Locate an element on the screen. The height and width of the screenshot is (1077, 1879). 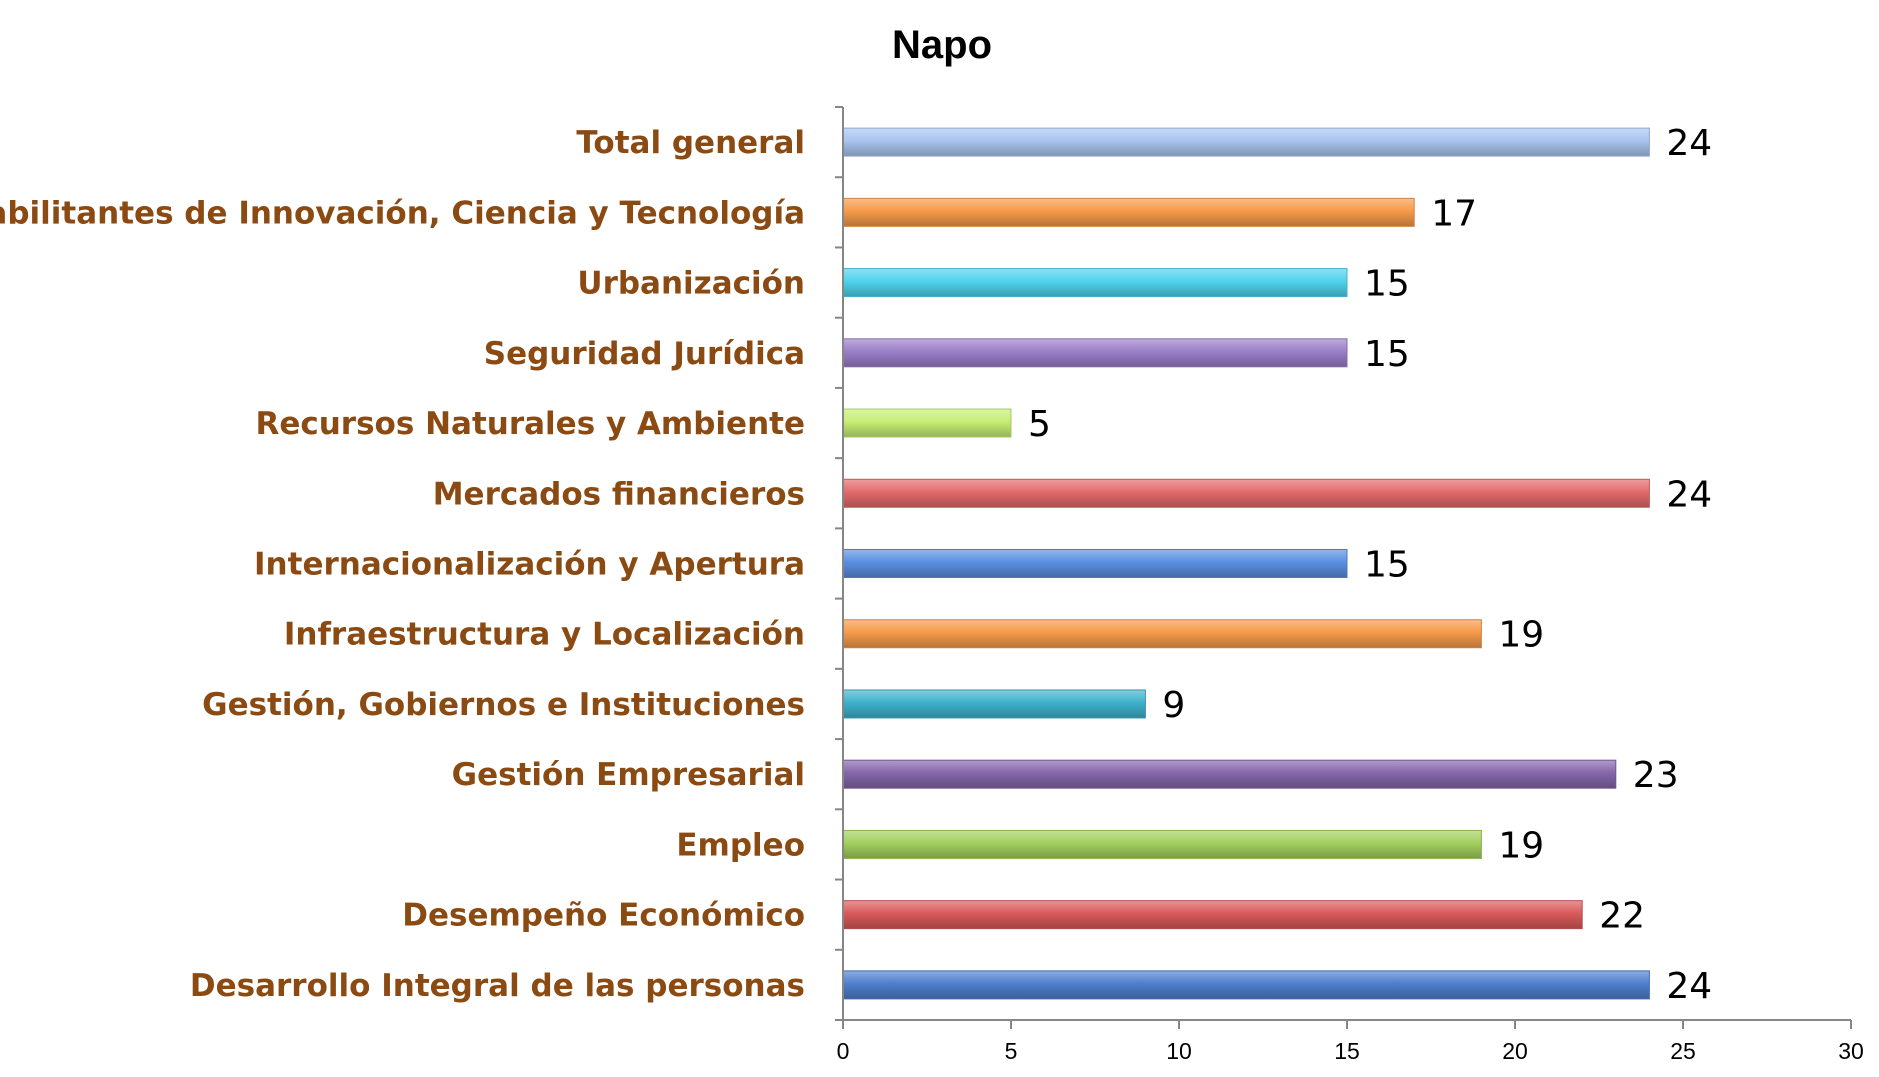
x-tick-label: 0 is located at coordinates (843, 1051).